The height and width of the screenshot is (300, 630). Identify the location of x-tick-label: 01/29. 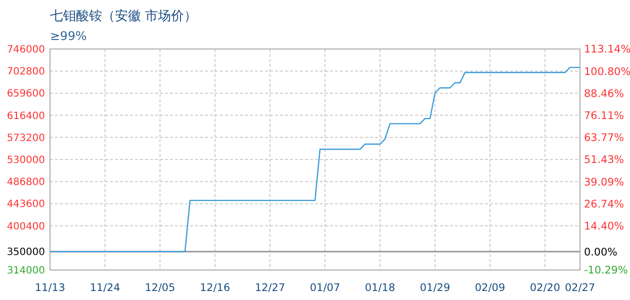
(435, 288).